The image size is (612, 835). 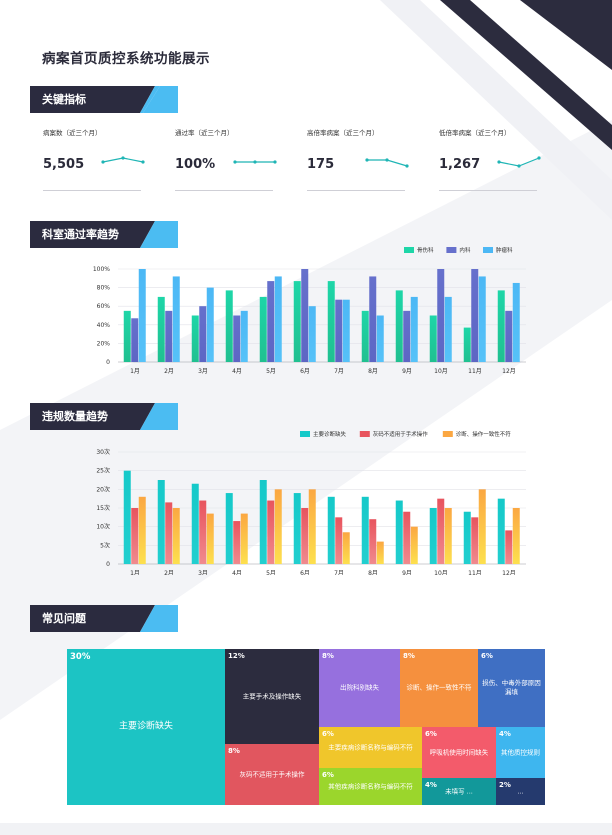 I want to click on treemap-cell: 8% 诊断、操作一致性不符, so click(x=439, y=688).